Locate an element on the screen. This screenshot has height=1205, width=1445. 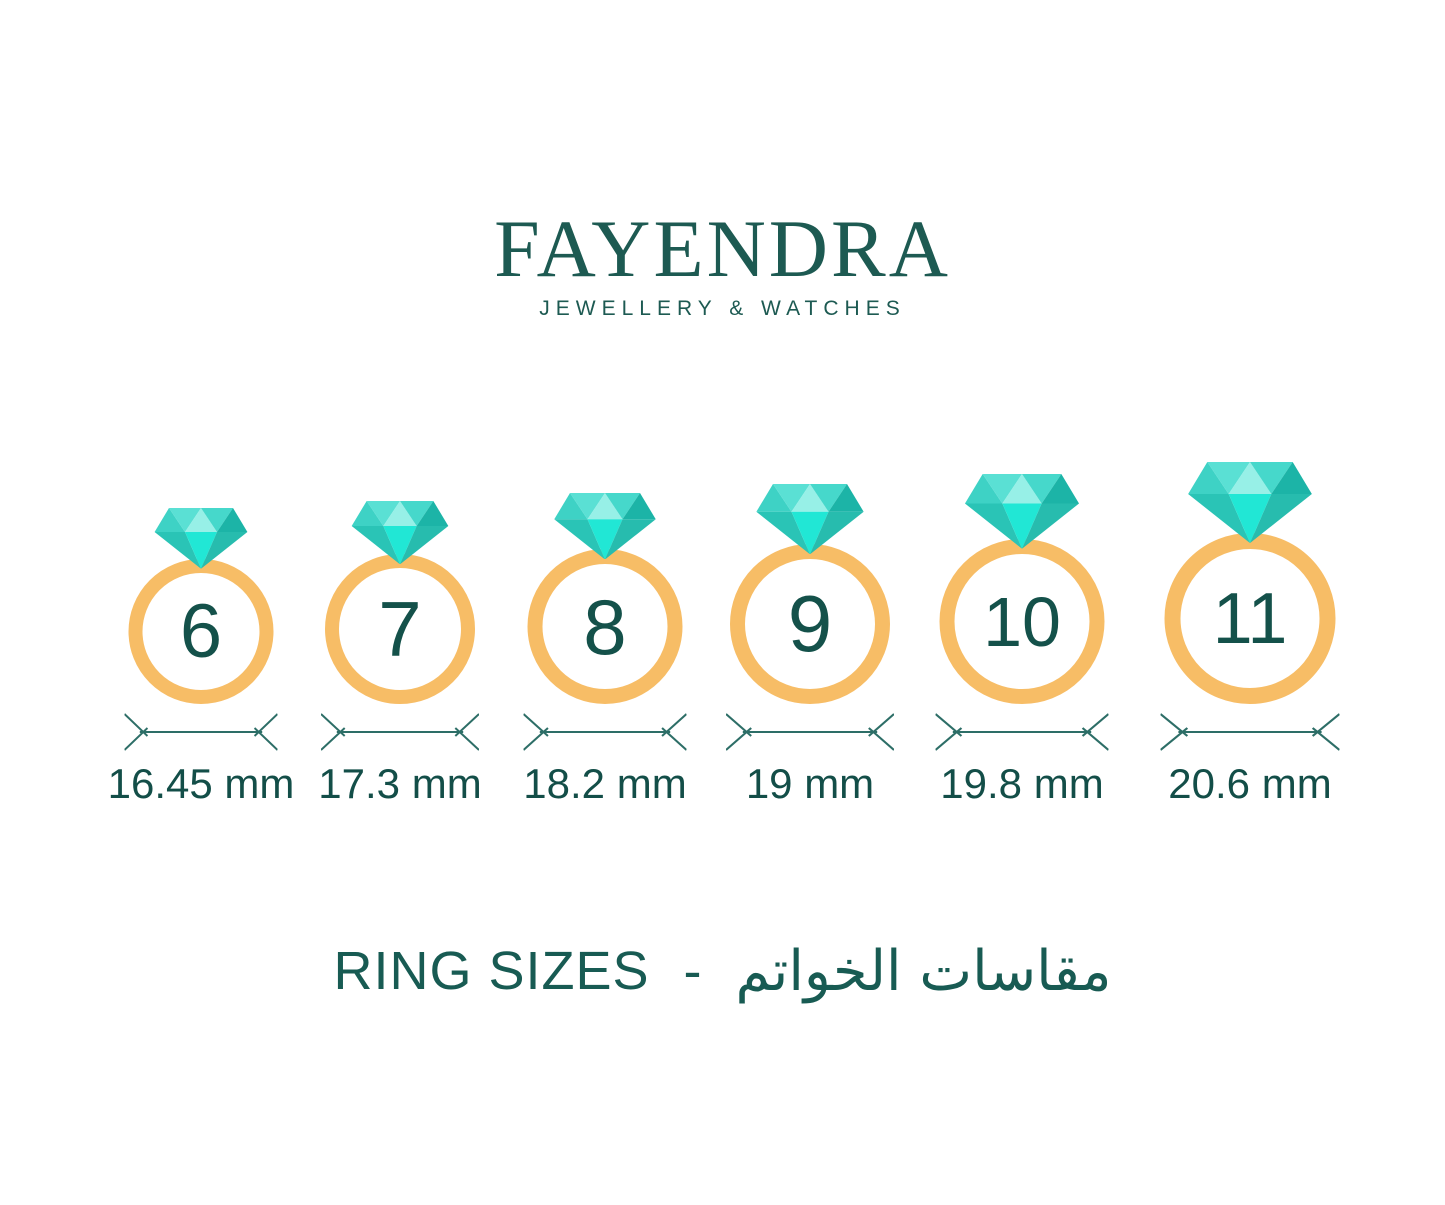
ring-band: 7 is located at coordinates (400, 629).